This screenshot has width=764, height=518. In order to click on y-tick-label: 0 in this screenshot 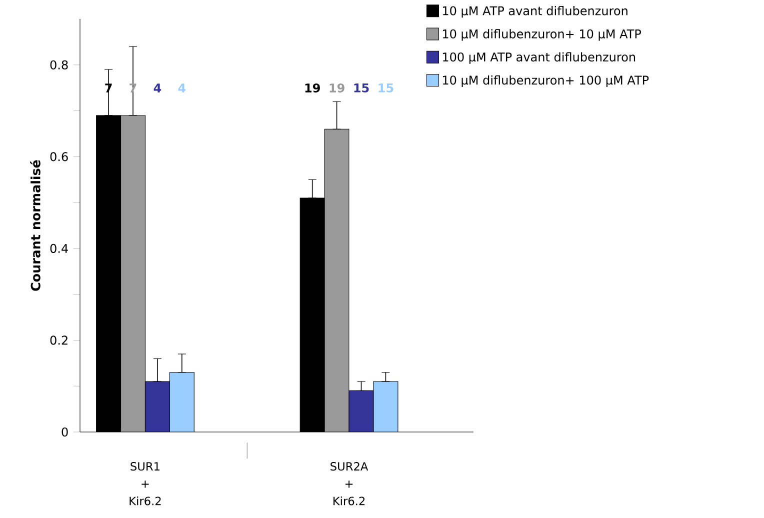, I will do `click(65, 432)`.